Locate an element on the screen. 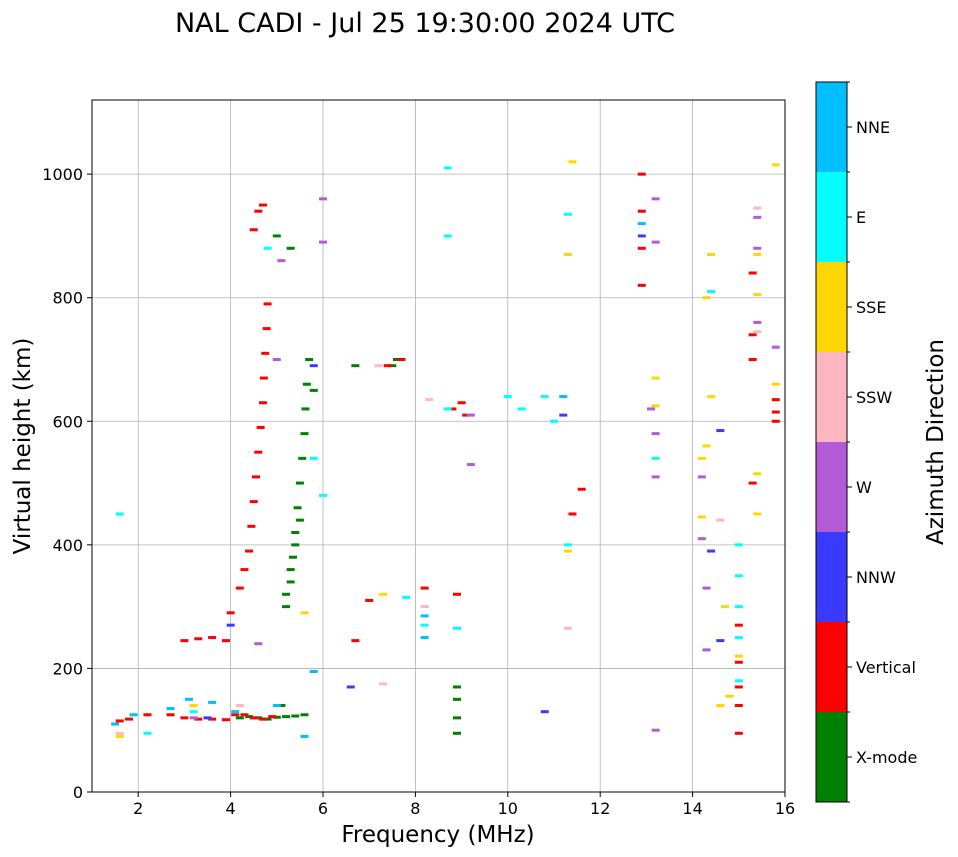  colorbar-label: NNW is located at coordinates (876, 577).